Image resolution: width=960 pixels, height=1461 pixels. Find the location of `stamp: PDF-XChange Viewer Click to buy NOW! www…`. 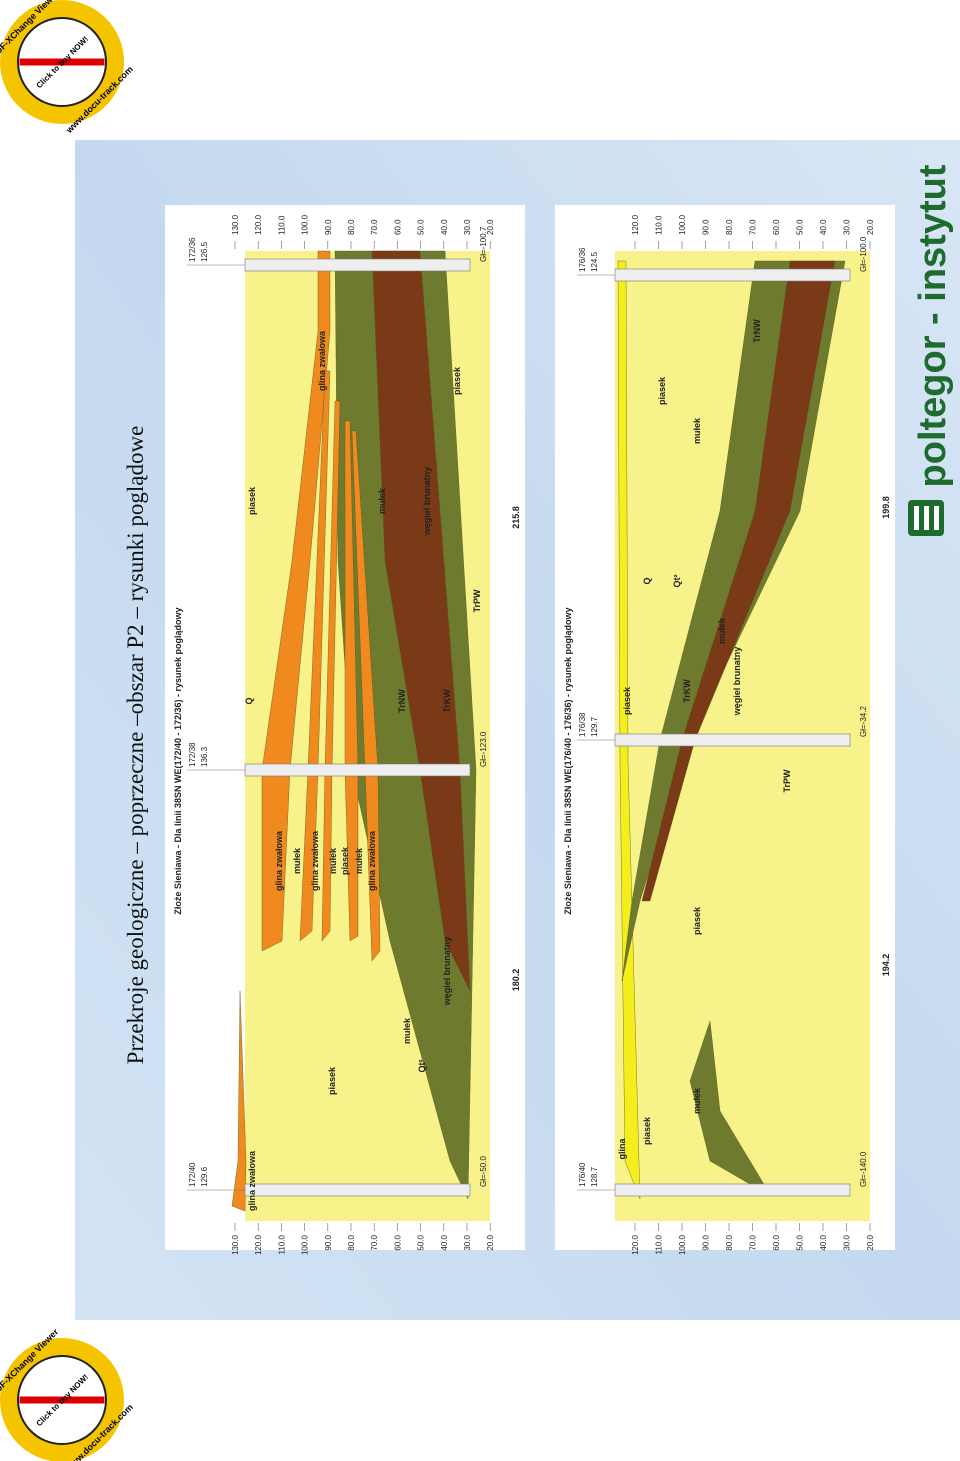

stamp: PDF-XChange Viewer Click to buy NOW! www… is located at coordinates (67, 68).